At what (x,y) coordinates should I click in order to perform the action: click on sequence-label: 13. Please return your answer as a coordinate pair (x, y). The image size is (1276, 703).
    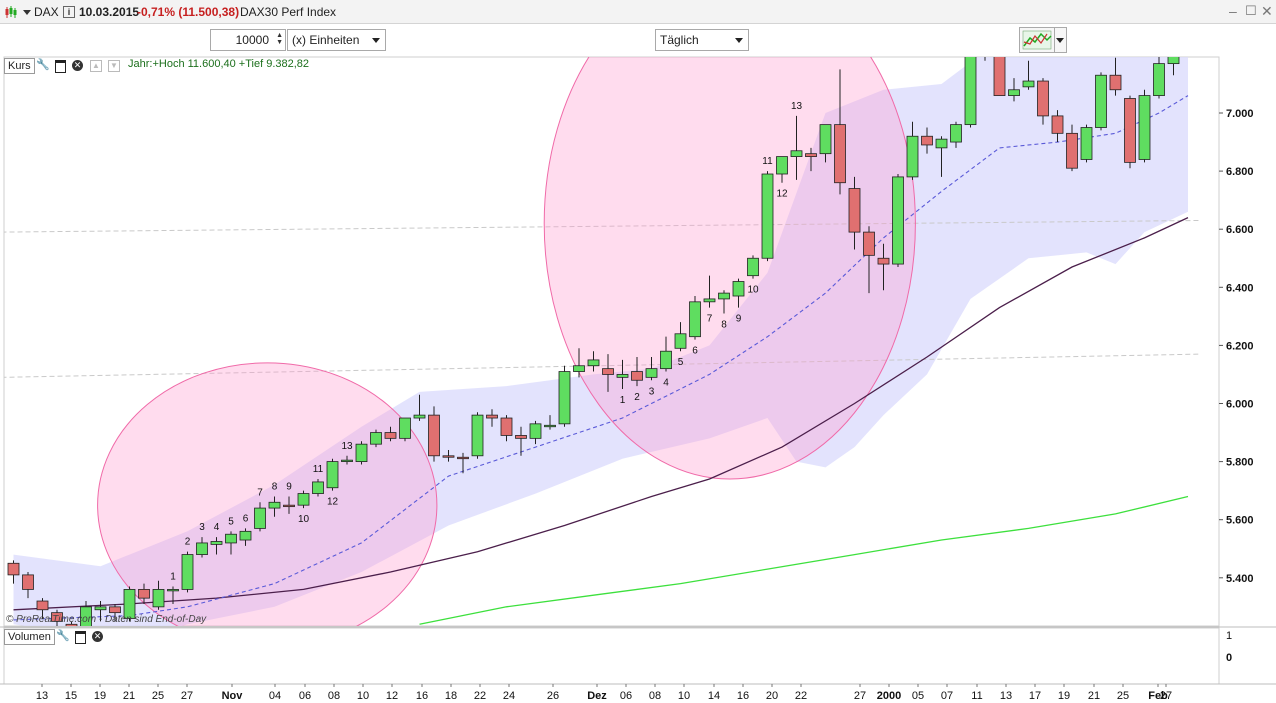
    Looking at the image, I should click on (347, 446).